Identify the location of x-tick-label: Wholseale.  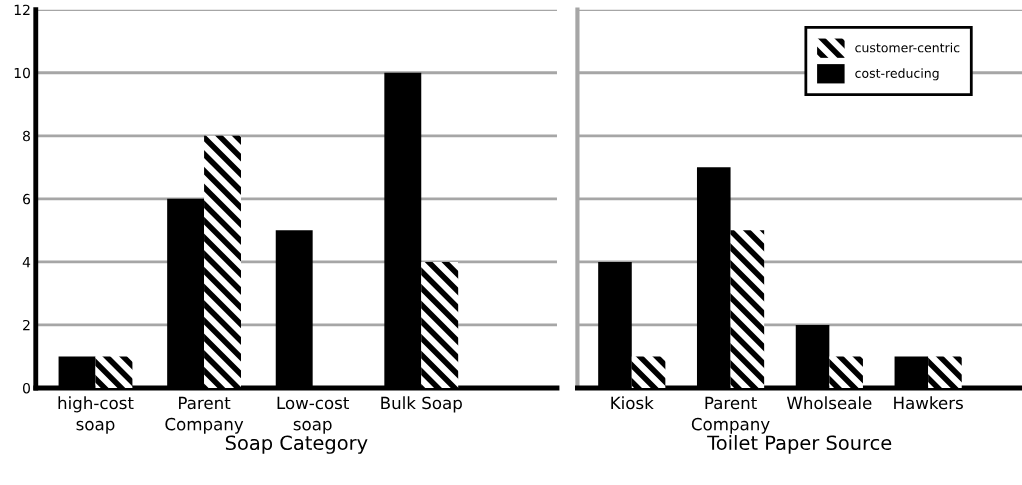
(829, 403).